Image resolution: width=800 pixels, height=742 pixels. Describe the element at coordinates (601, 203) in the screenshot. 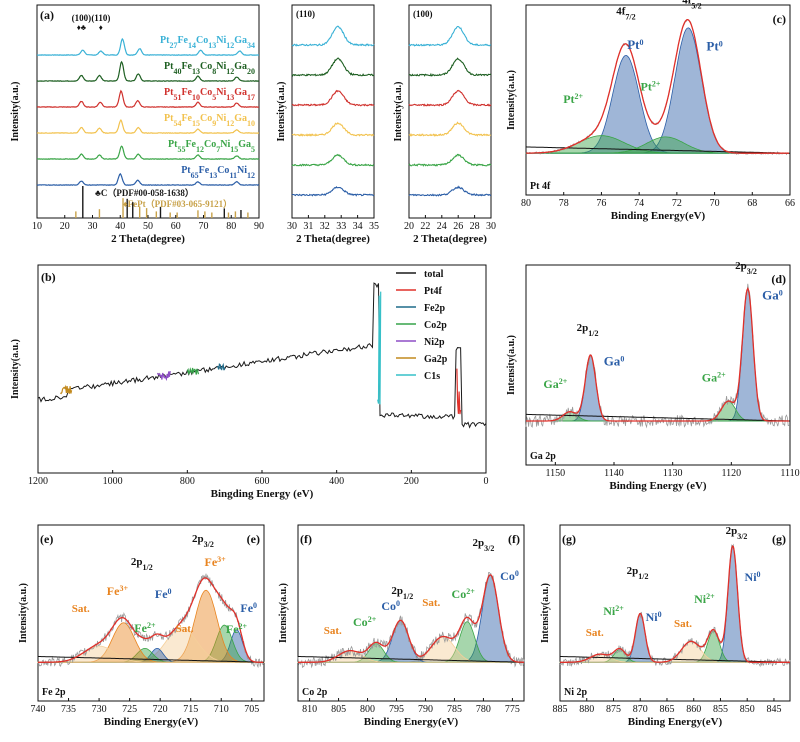

I see `x-tick-label: 76` at that location.